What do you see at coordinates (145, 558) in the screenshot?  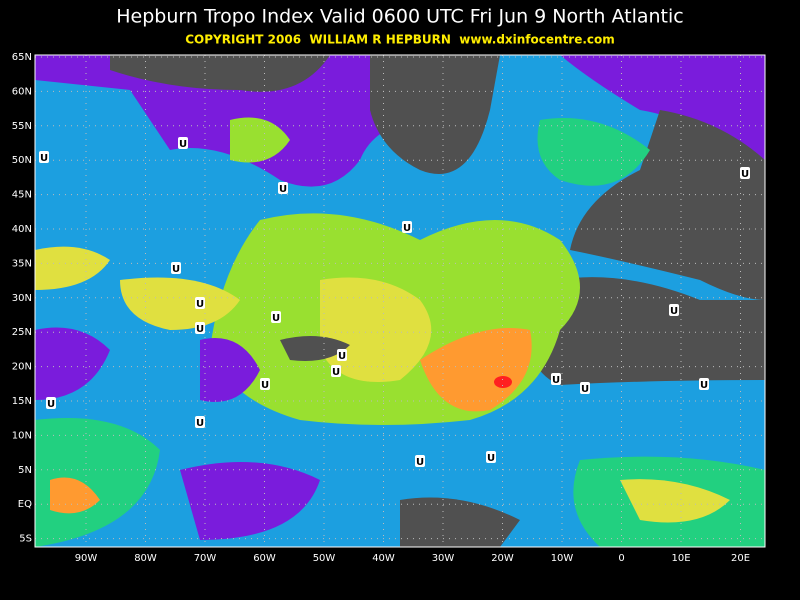 I see `lon-label: 80W` at bounding box center [145, 558].